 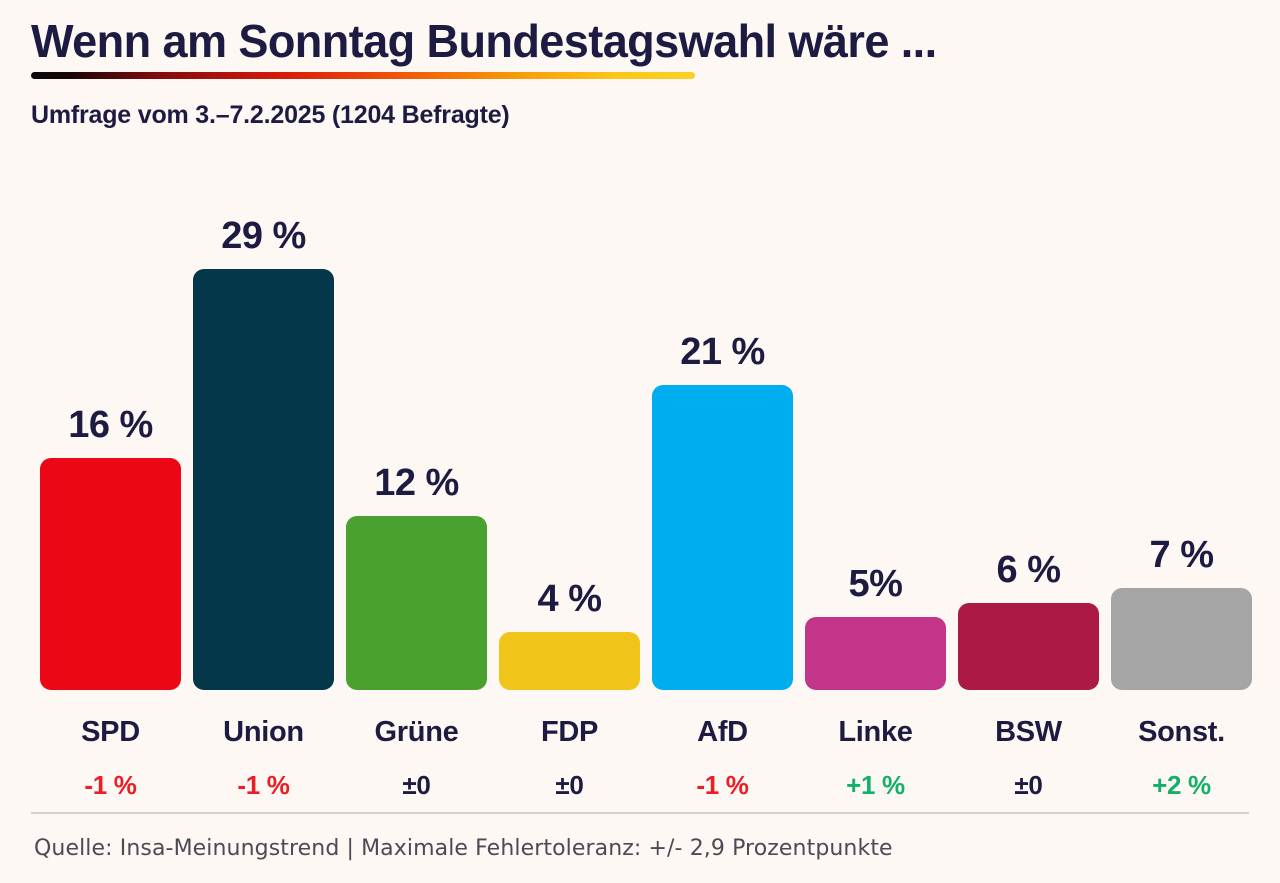 I want to click on bar-value-label: 21 %, so click(x=722, y=352).